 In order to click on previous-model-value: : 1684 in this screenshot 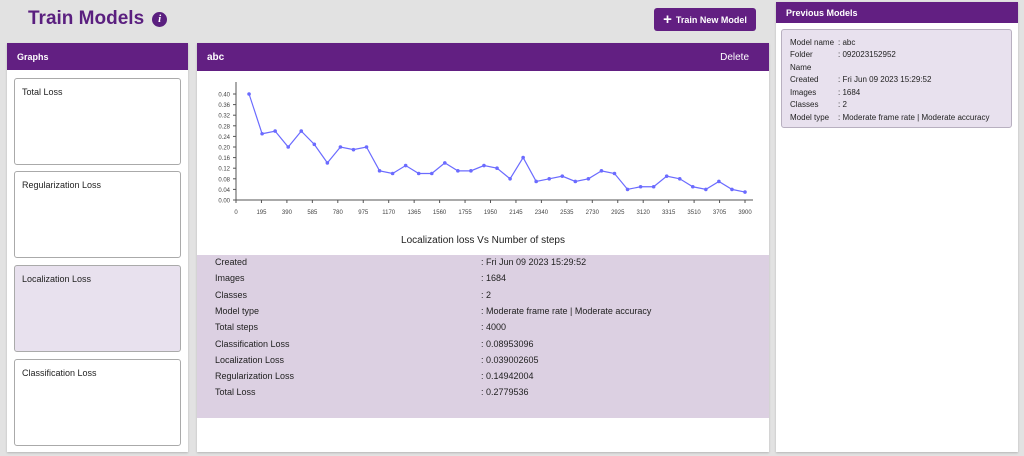, I will do `click(849, 92)`.